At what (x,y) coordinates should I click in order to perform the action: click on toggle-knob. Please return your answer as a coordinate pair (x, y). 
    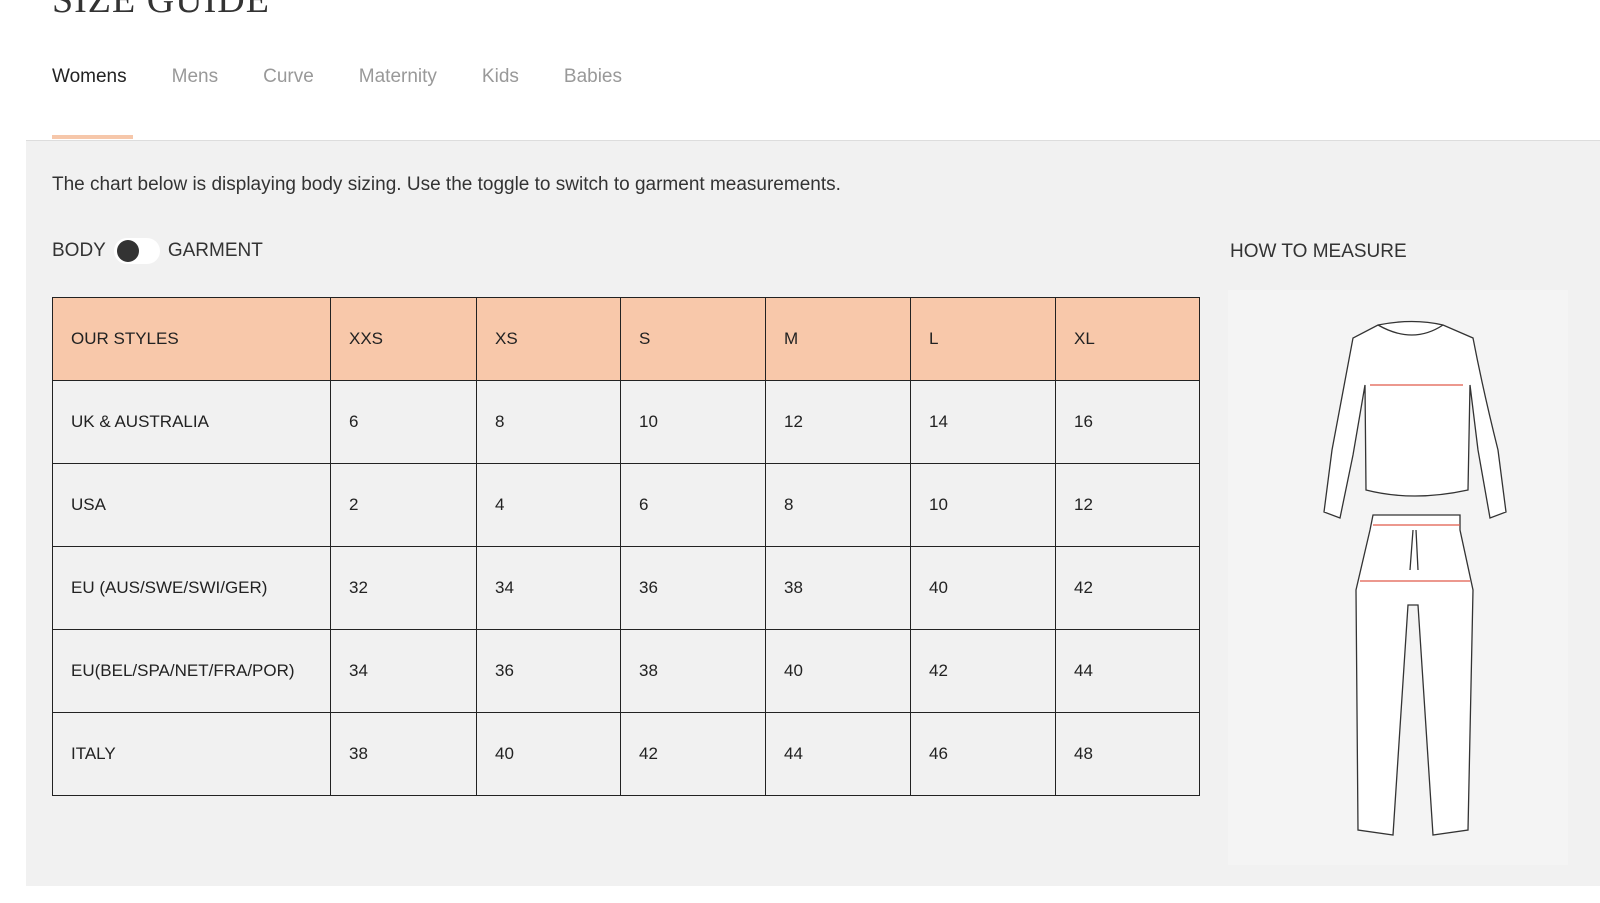
    Looking at the image, I should click on (127, 251).